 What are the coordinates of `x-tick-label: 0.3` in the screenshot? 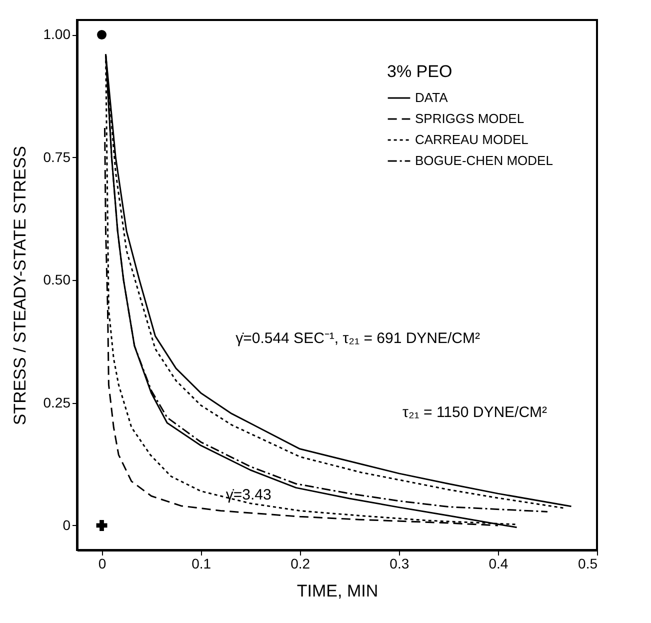 It's located at (400, 564).